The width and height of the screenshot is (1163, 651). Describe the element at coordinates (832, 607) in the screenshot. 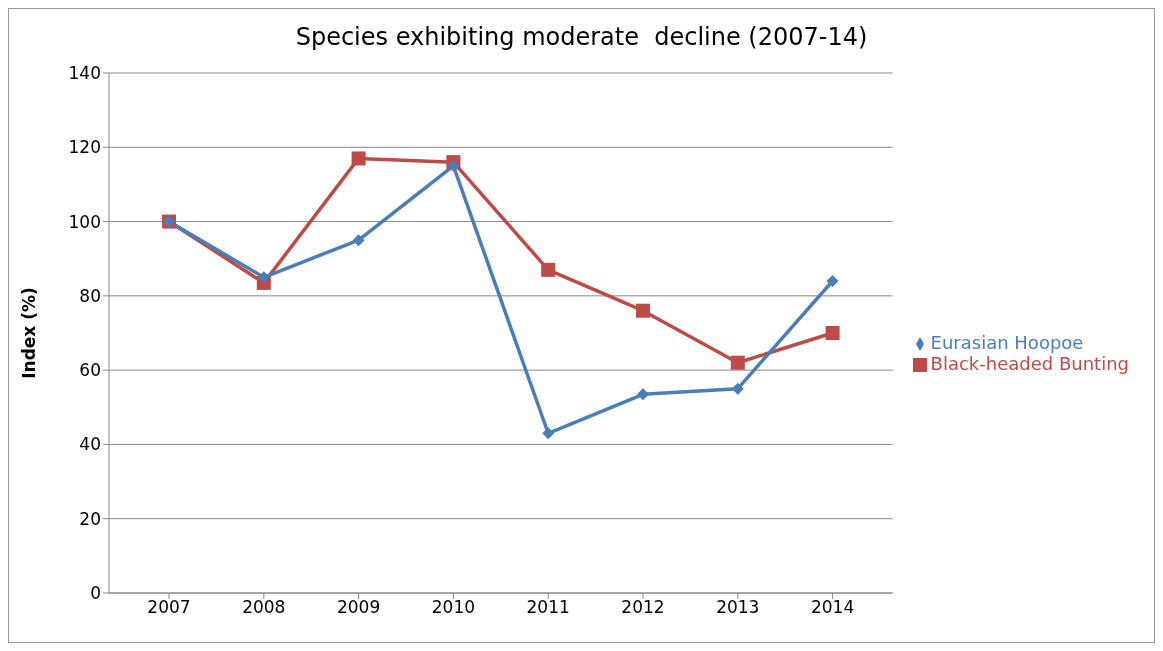

I see `x-tick-label: 2014` at that location.